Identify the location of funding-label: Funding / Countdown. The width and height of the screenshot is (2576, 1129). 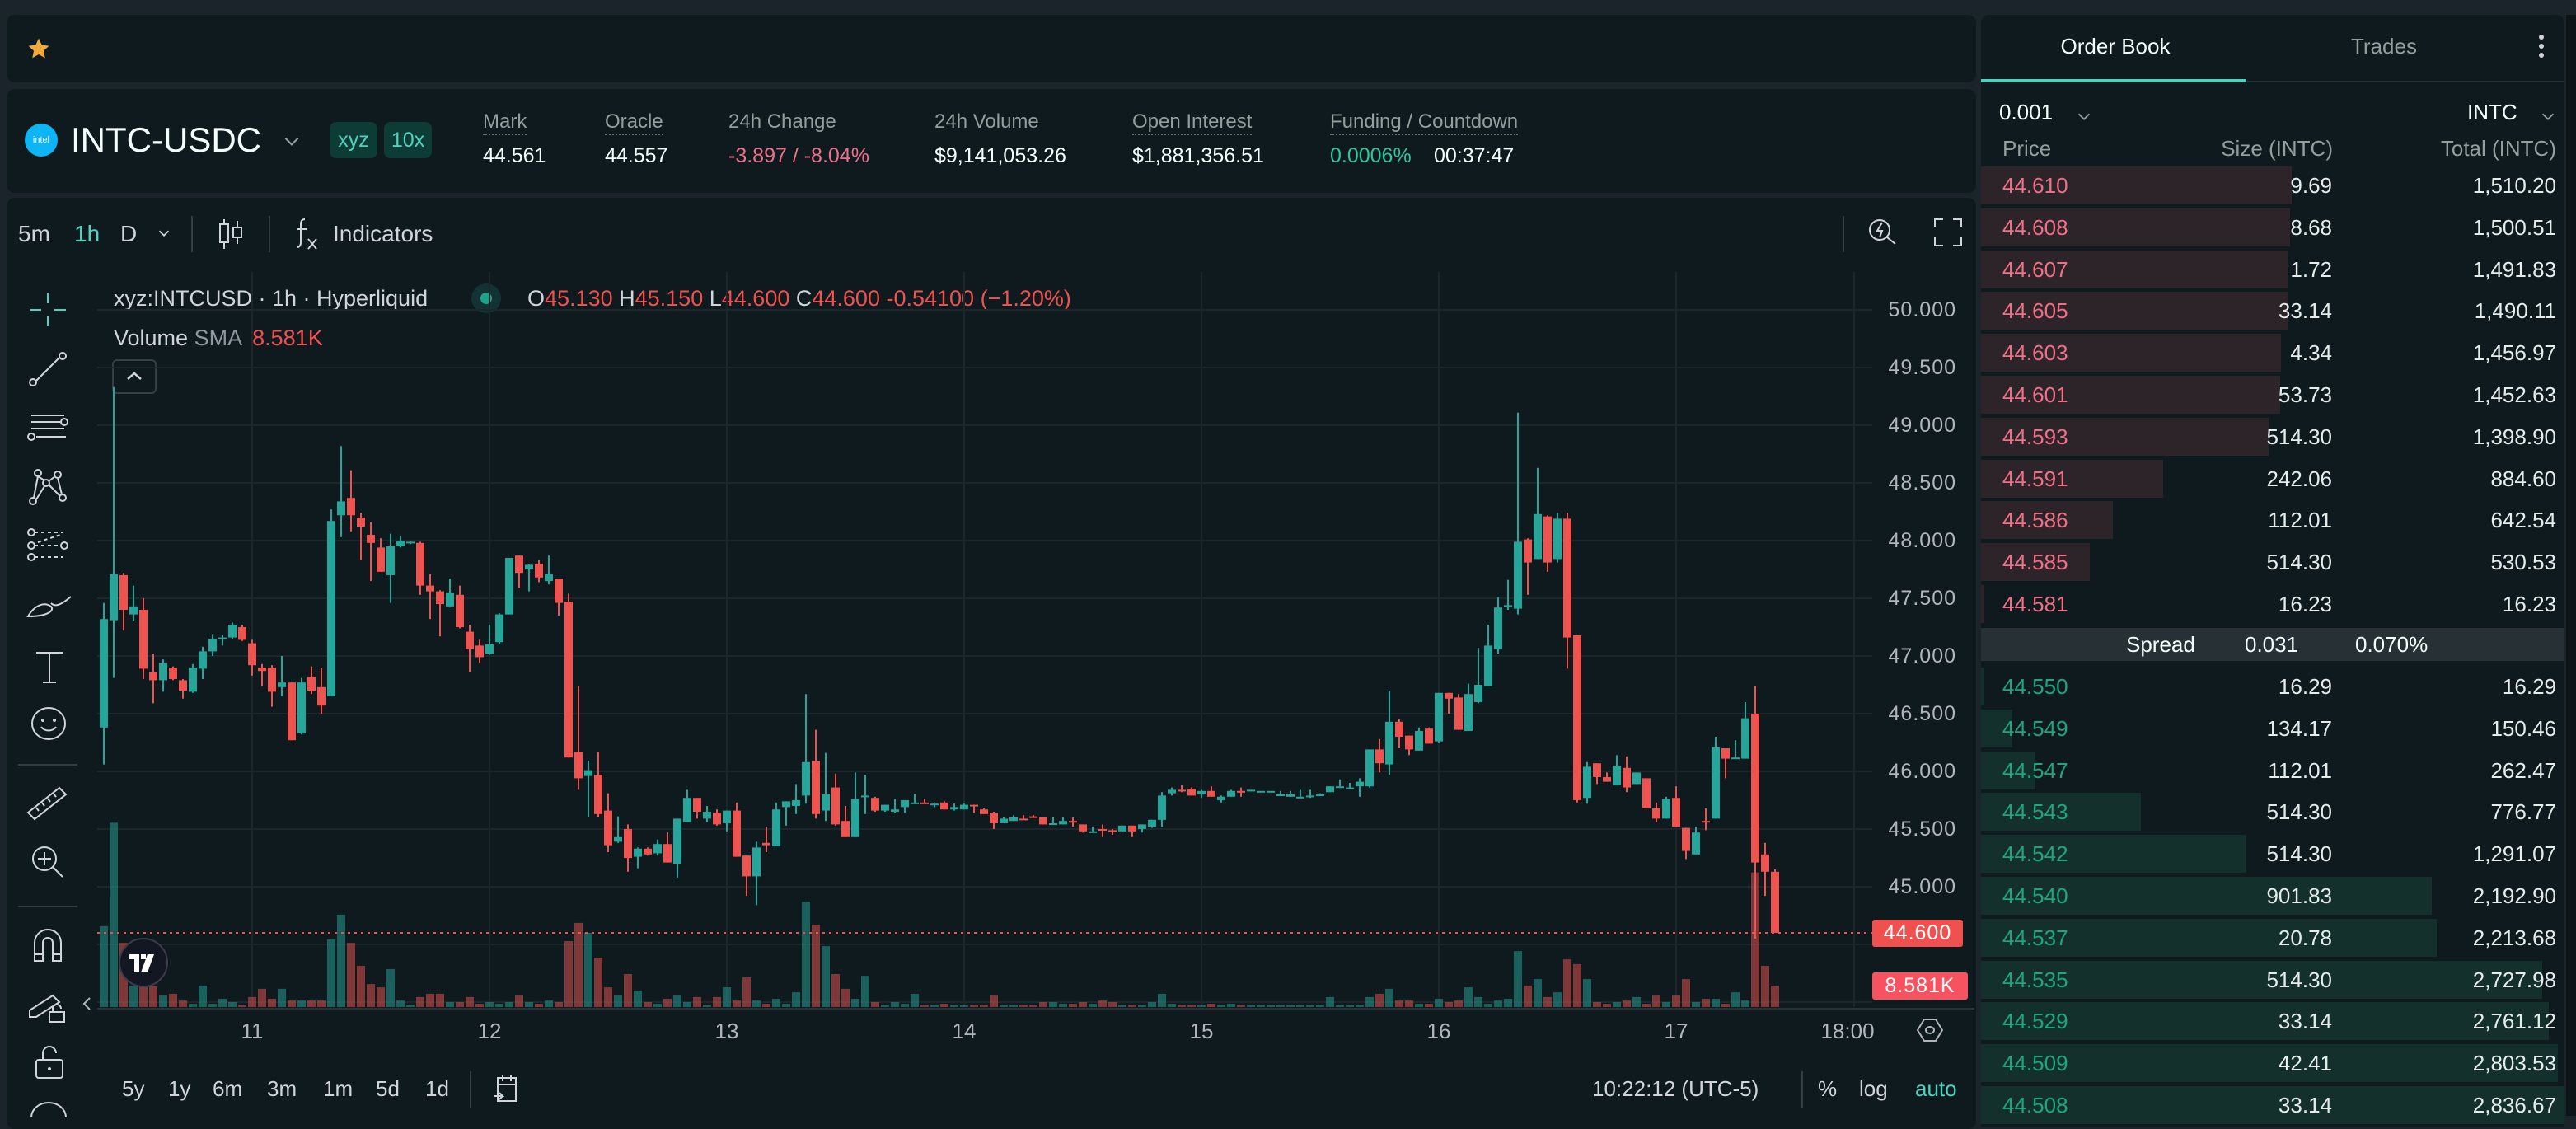
(1424, 122).